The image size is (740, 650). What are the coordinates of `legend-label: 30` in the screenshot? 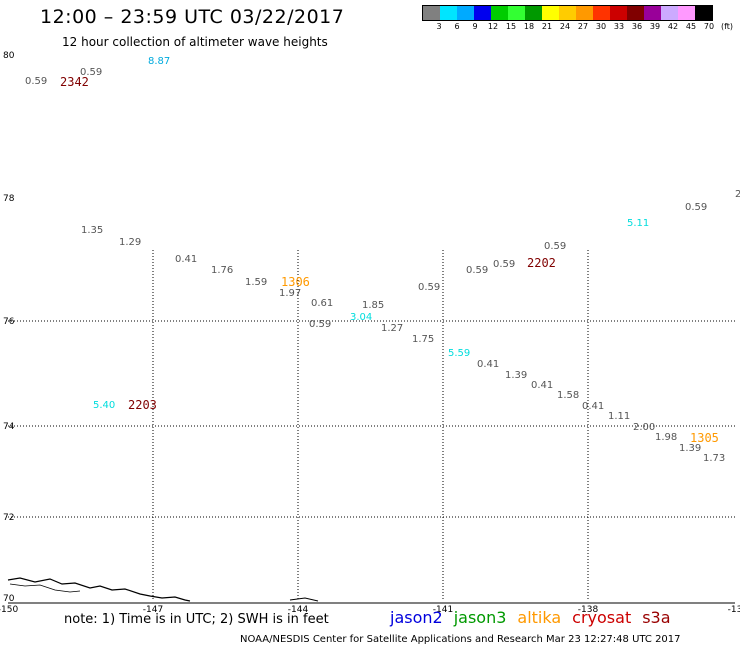 It's located at (601, 26).